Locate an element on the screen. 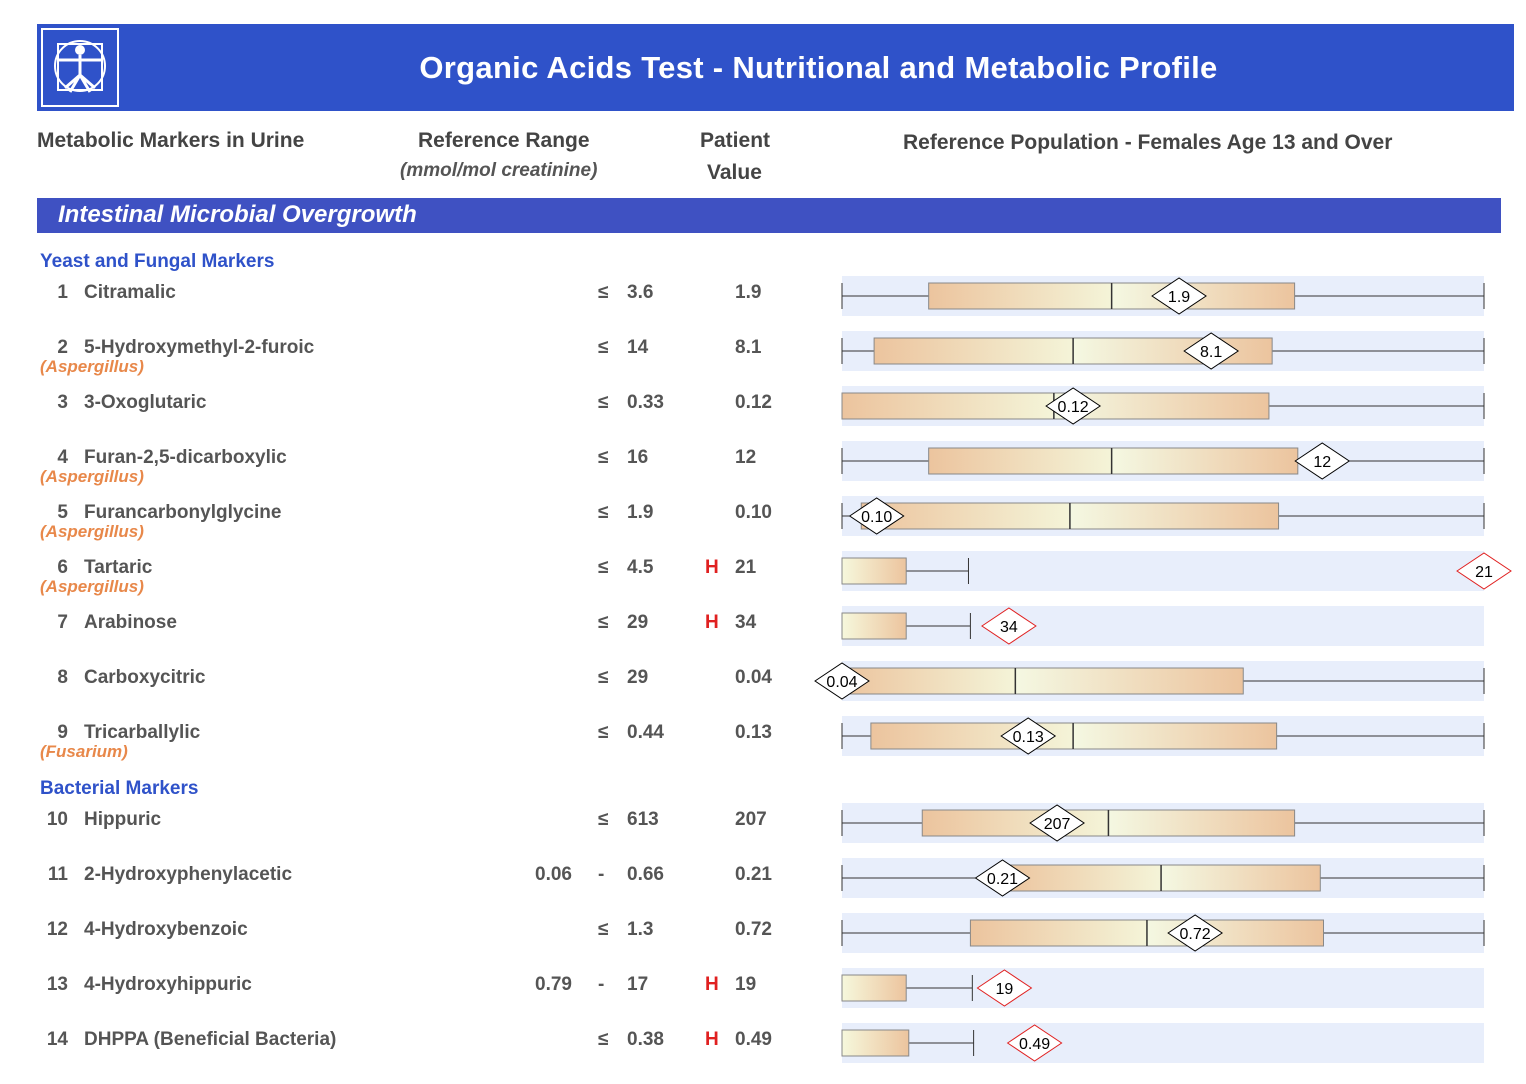 This screenshot has height=1084, width=1526. marker-name: 2-Hydroxyphenylacetic is located at coordinates (188, 874).